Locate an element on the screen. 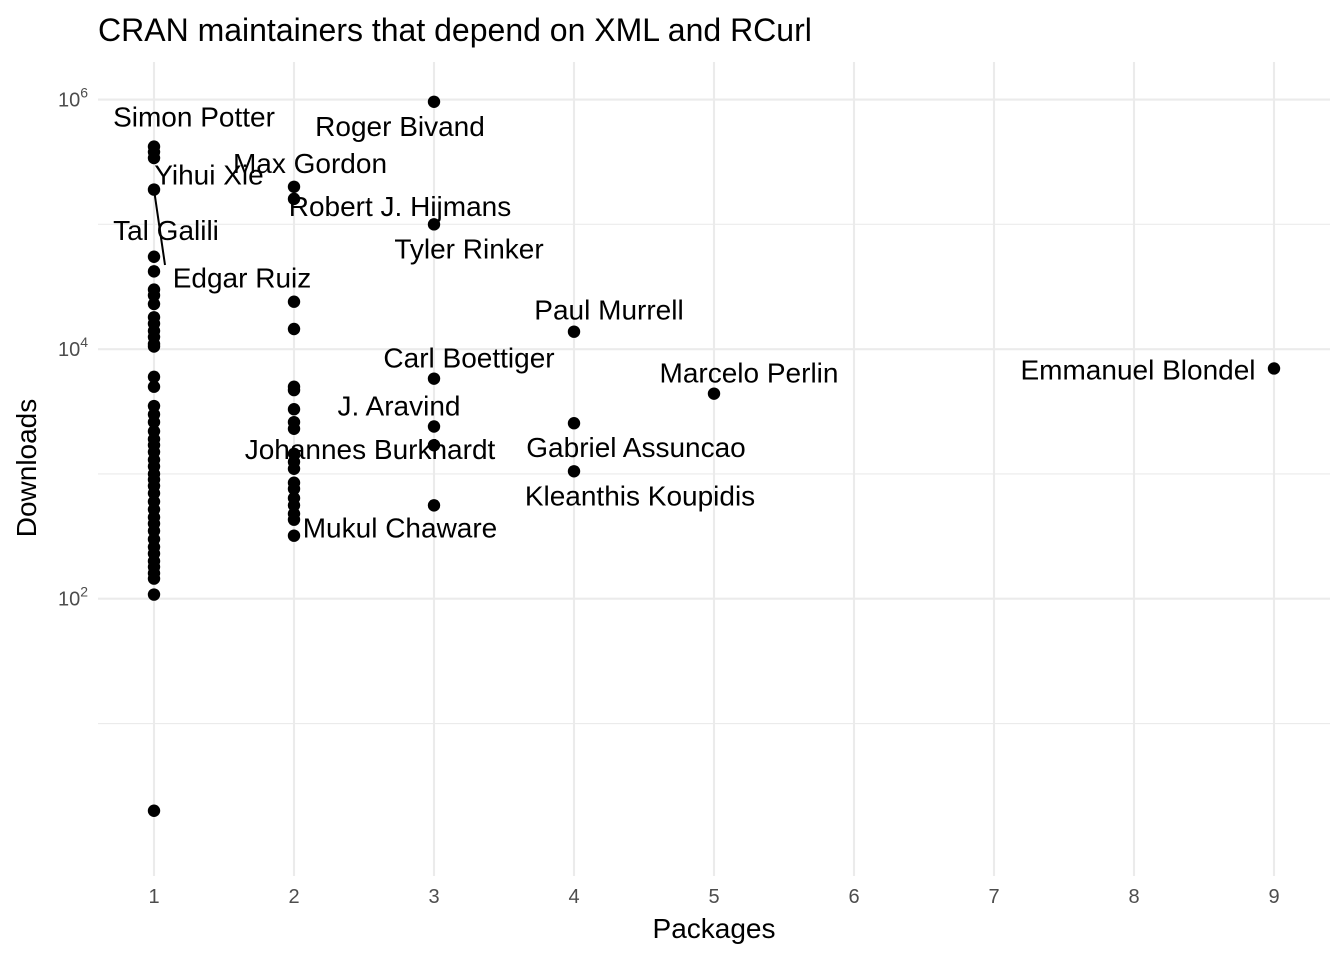 This screenshot has width=1344, height=960. x-tick-label: 1 is located at coordinates (153, 897).